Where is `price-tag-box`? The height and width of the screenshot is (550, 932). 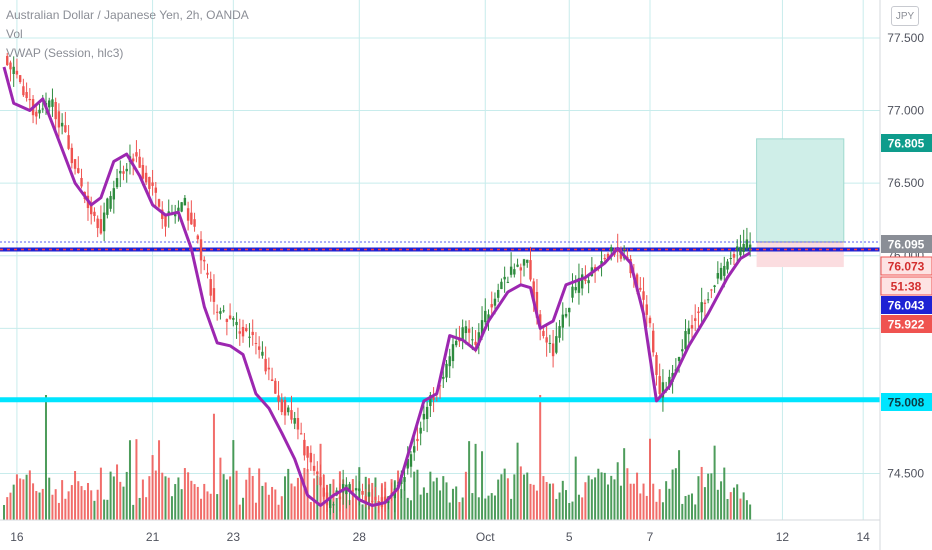
price-tag-box is located at coordinates (906, 402).